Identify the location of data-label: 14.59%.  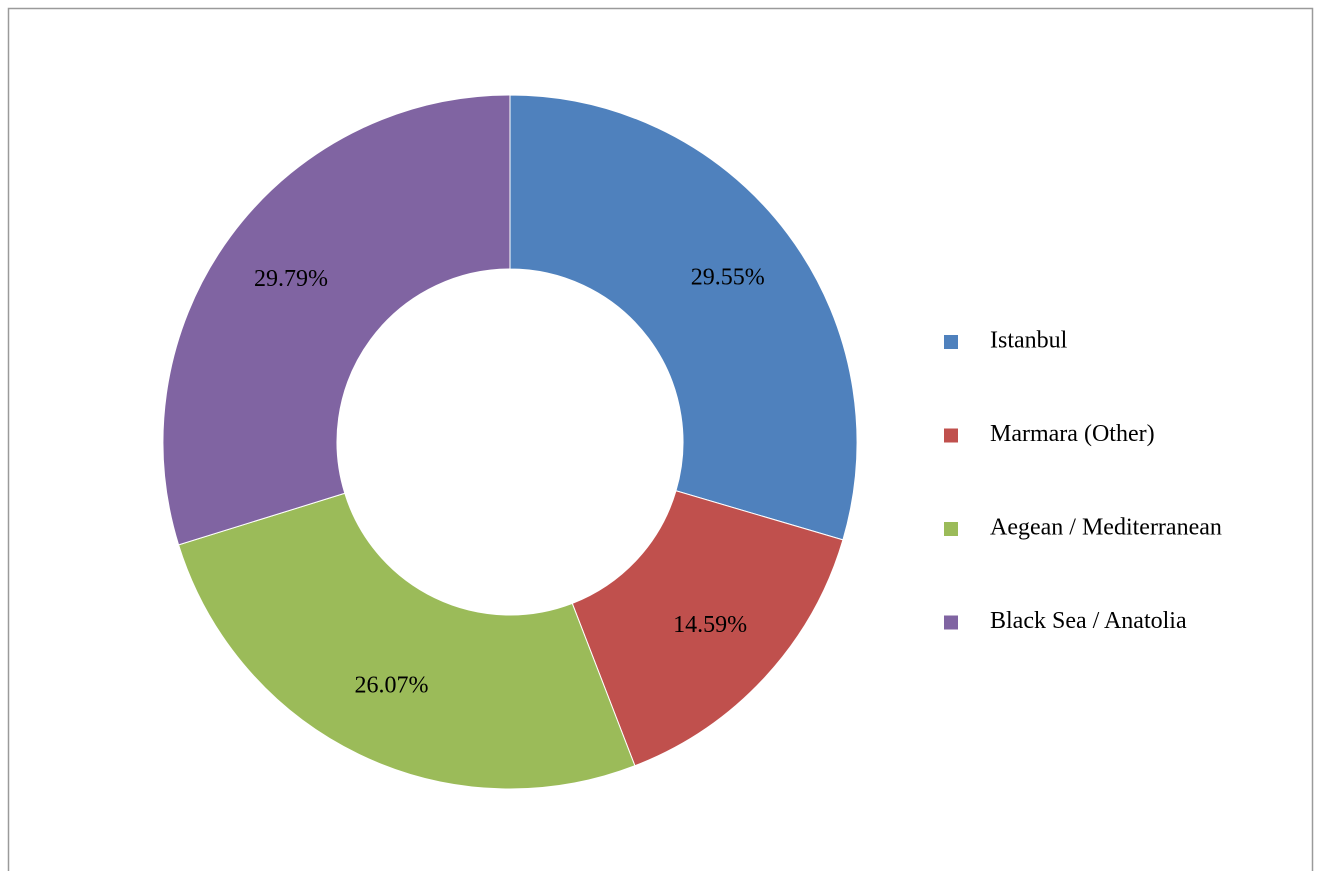
(710, 625).